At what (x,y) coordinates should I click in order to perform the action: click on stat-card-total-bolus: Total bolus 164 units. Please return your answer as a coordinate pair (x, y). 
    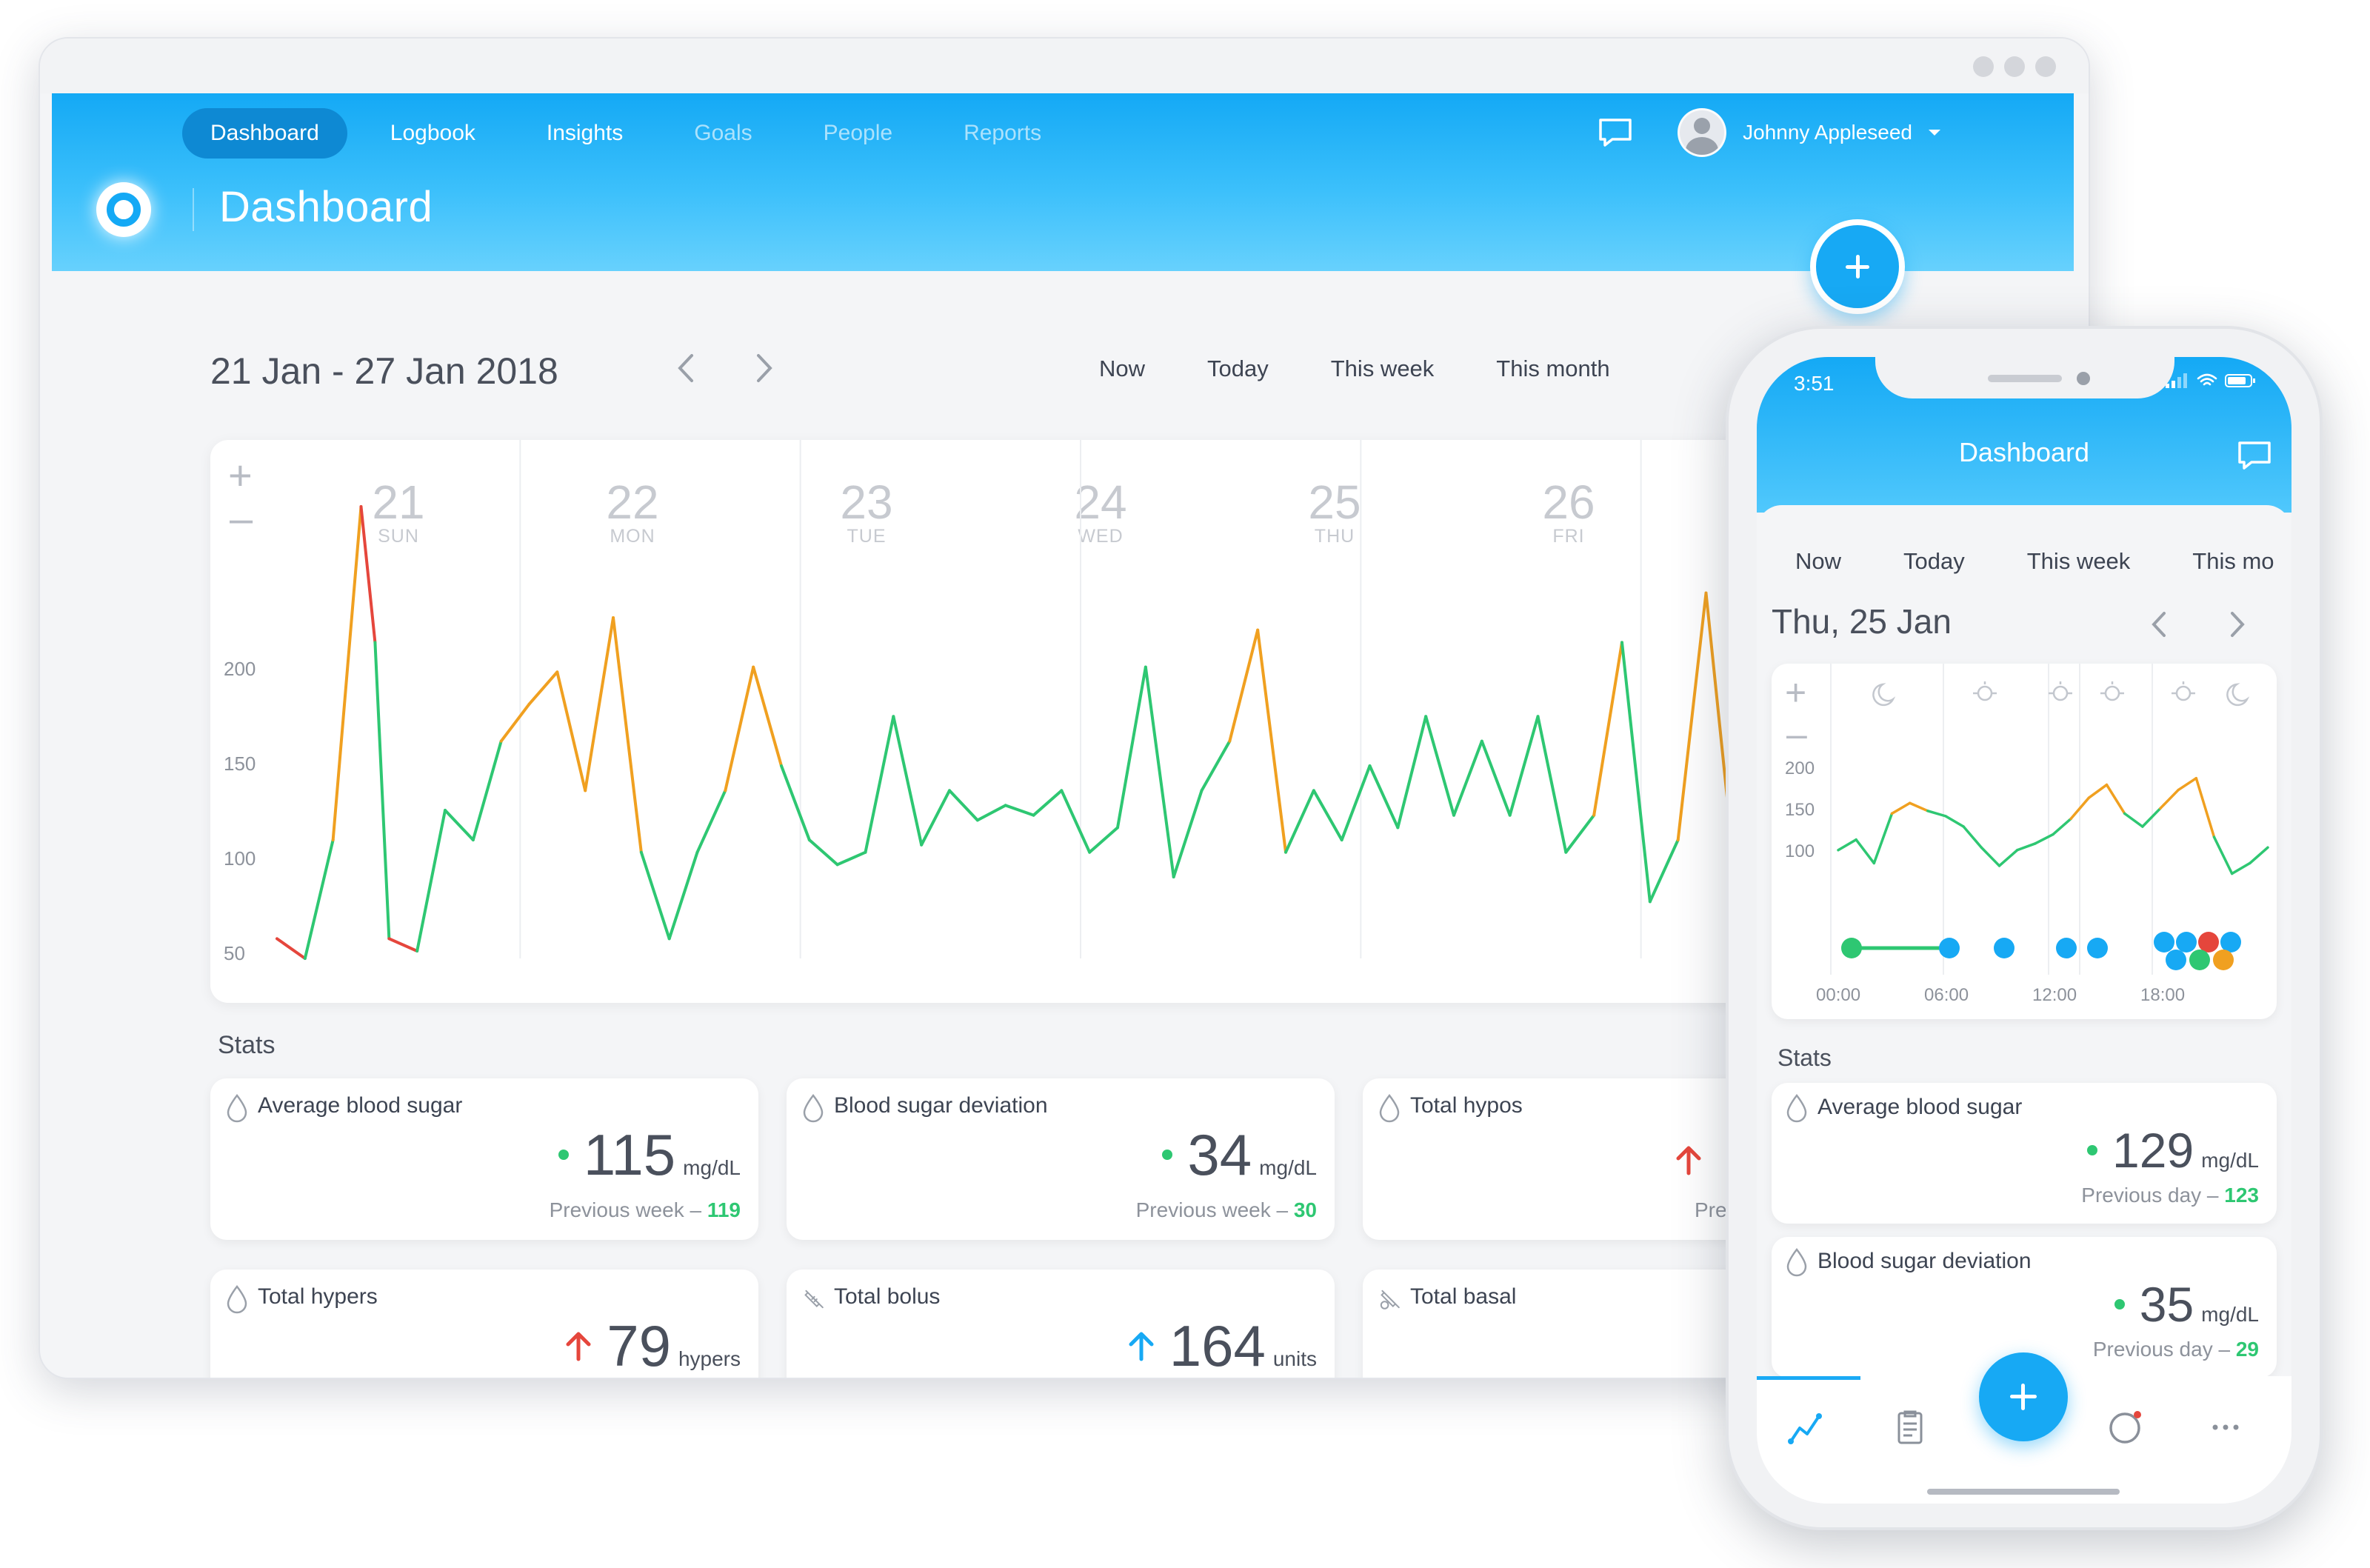
    Looking at the image, I should click on (1061, 1324).